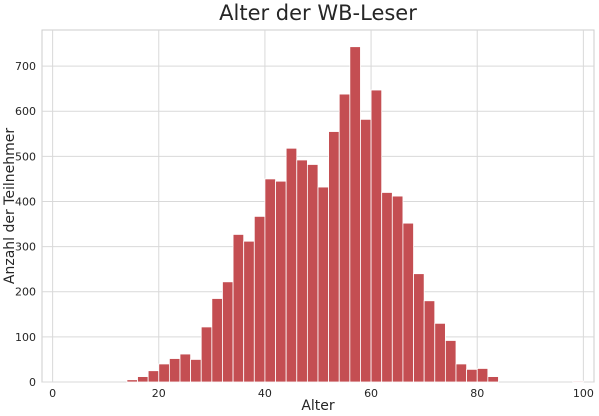  What do you see at coordinates (32, 382) in the screenshot?
I see `y-tick-label: 0` at bounding box center [32, 382].